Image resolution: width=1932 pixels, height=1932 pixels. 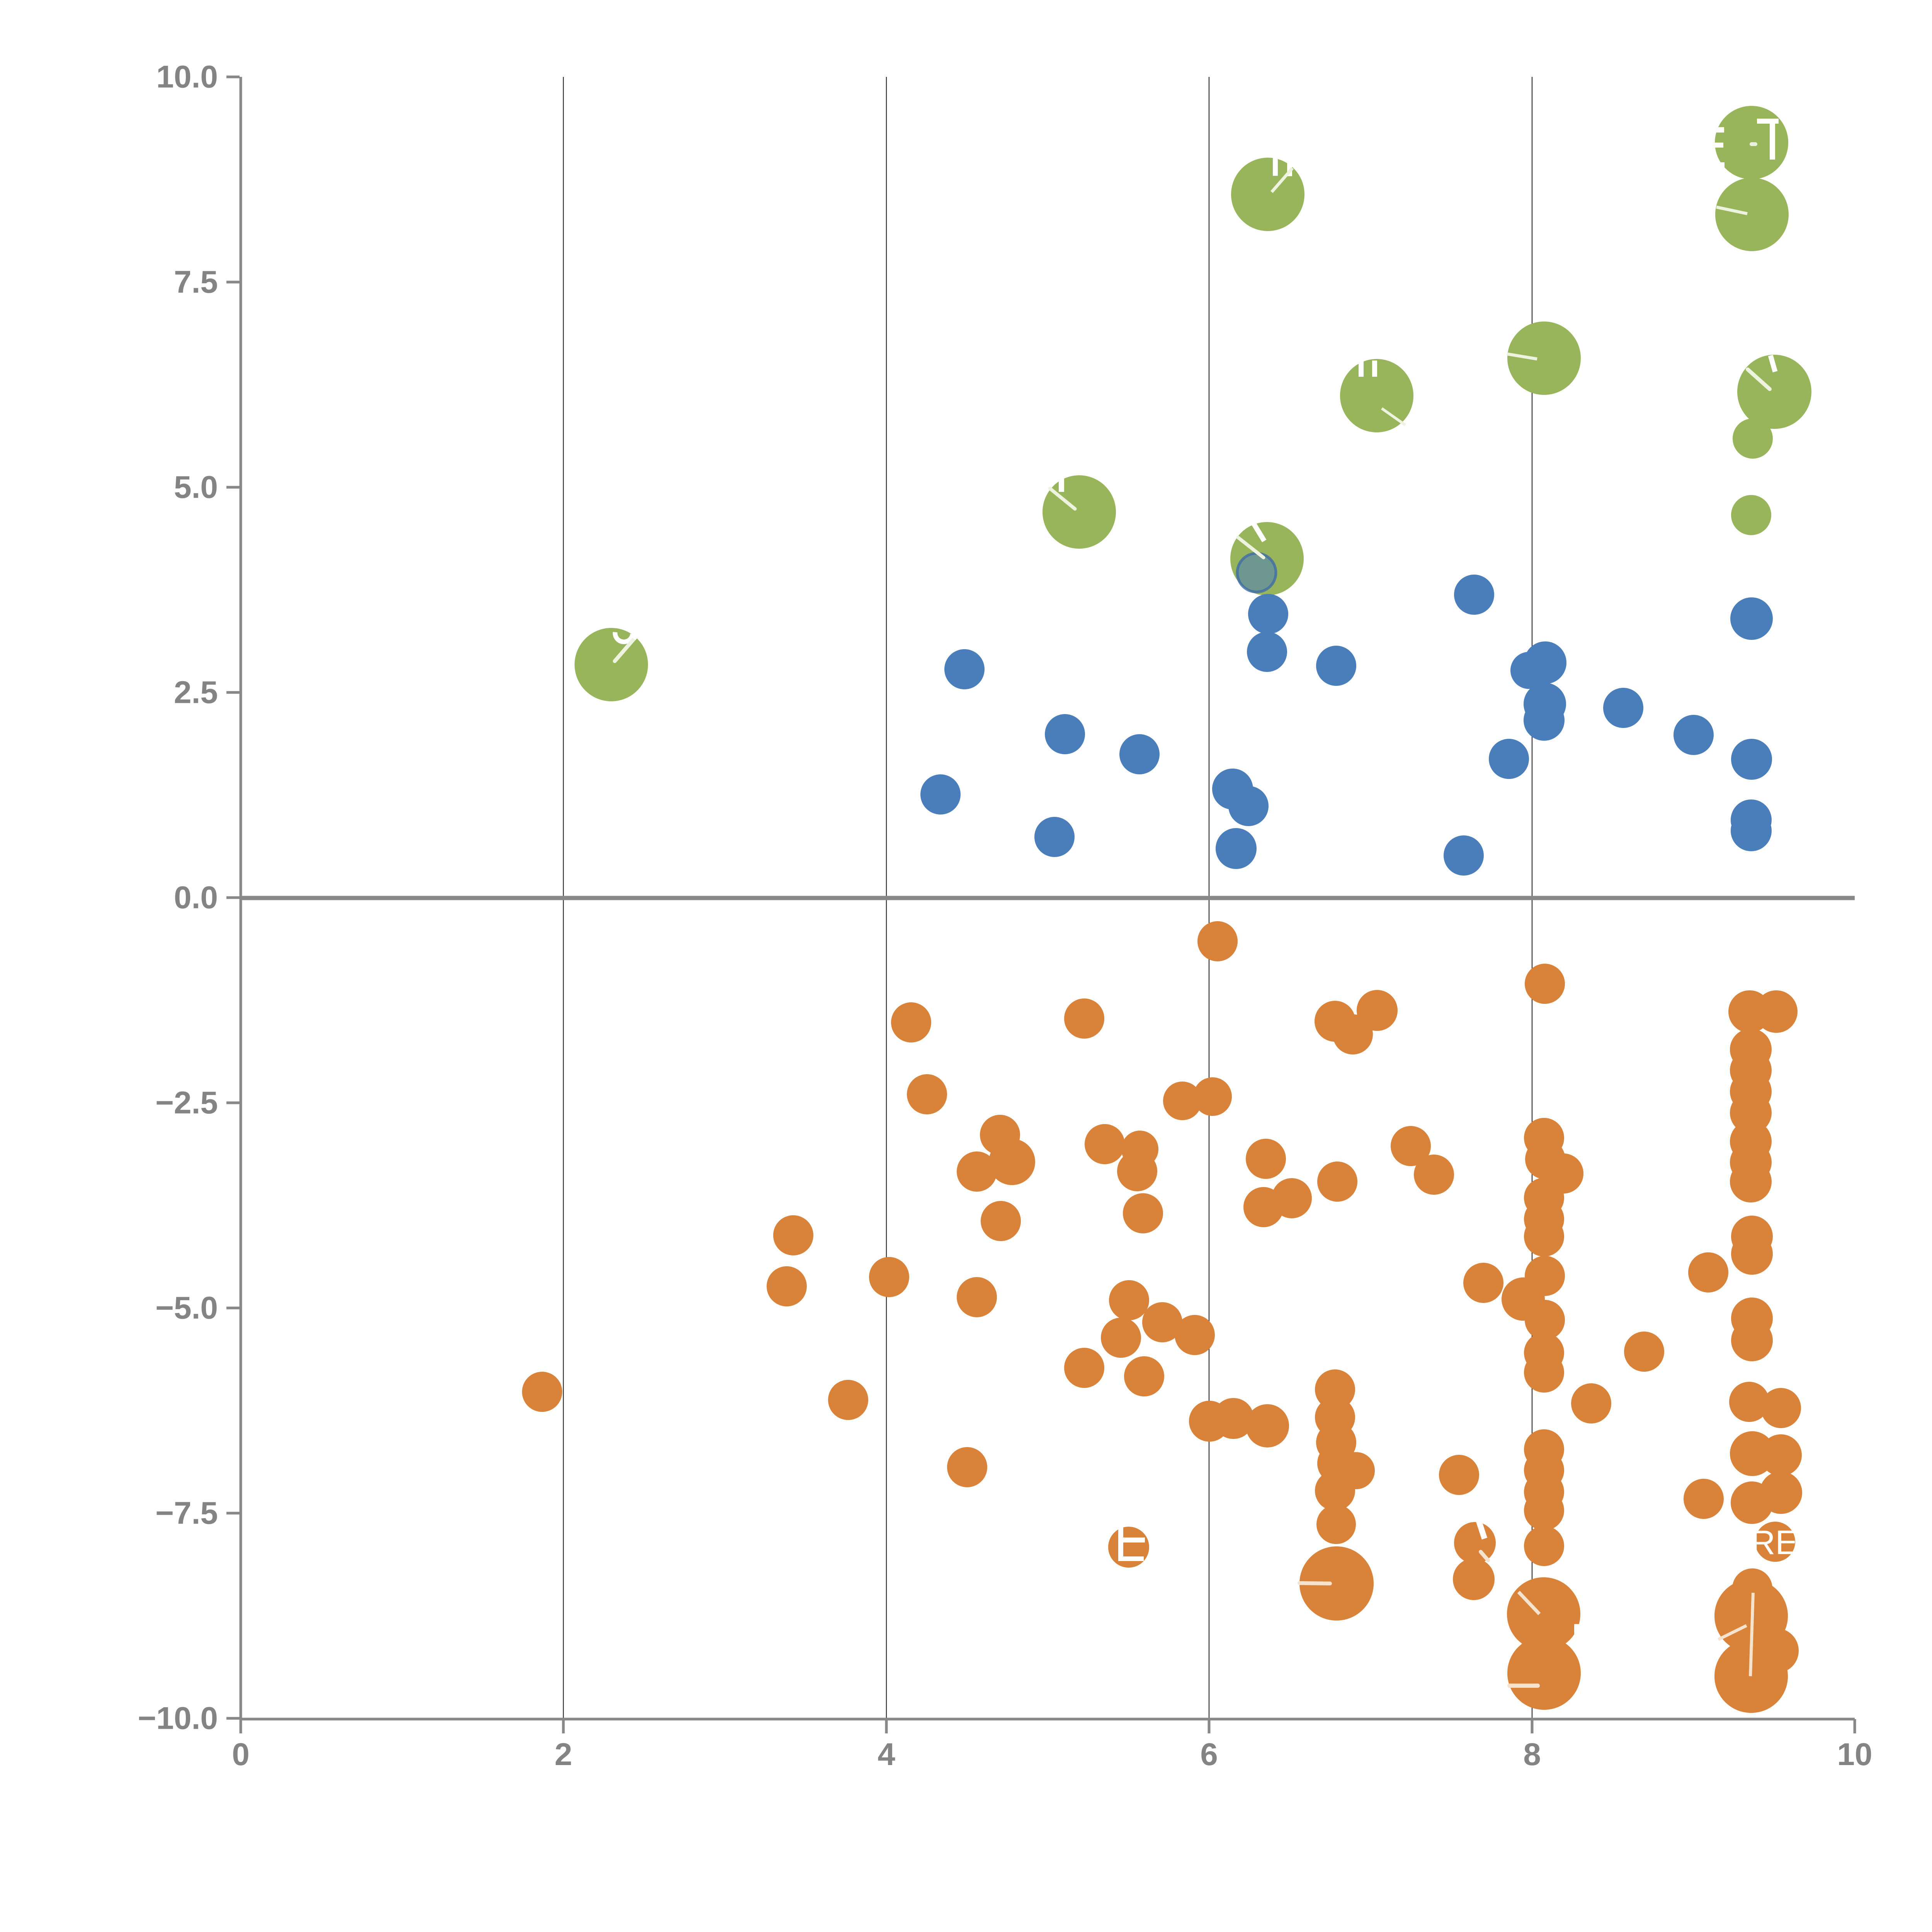 What do you see at coordinates (187, 78) in the screenshot?
I see `svg-text: 10.0` at bounding box center [187, 78].